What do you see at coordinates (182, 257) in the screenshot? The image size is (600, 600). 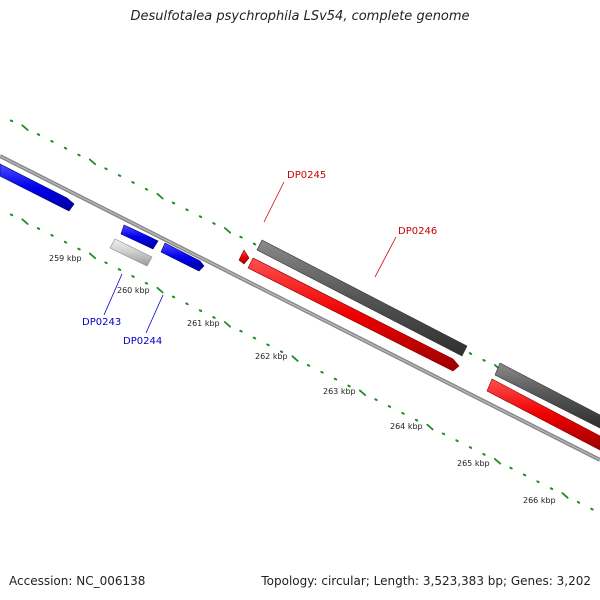 I see `gene-dp0244` at bounding box center [182, 257].